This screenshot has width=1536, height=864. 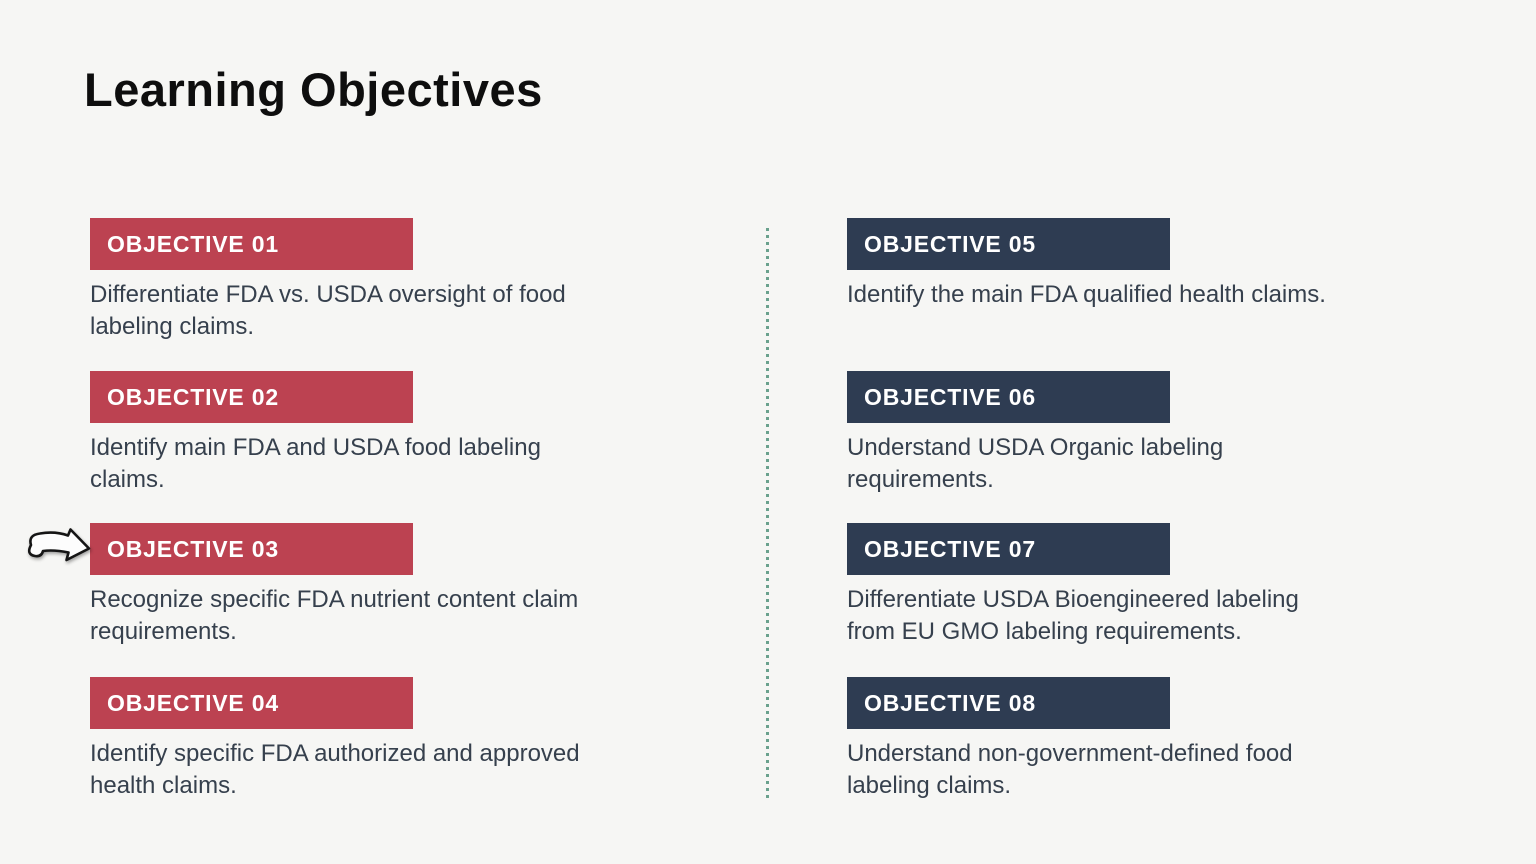 I want to click on objective-07-label: OBJECTIVE 07, so click(x=950, y=548).